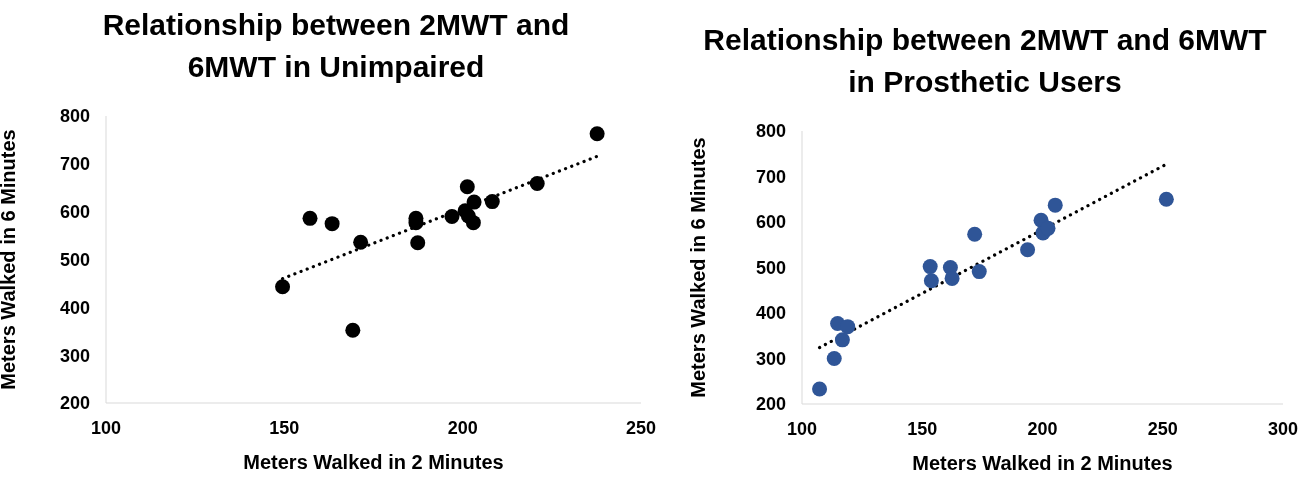 The width and height of the screenshot is (1302, 481). What do you see at coordinates (336, 46) in the screenshot?
I see `chart-title: Relationship between 2MWT and 6MWT in Unimpaired` at bounding box center [336, 46].